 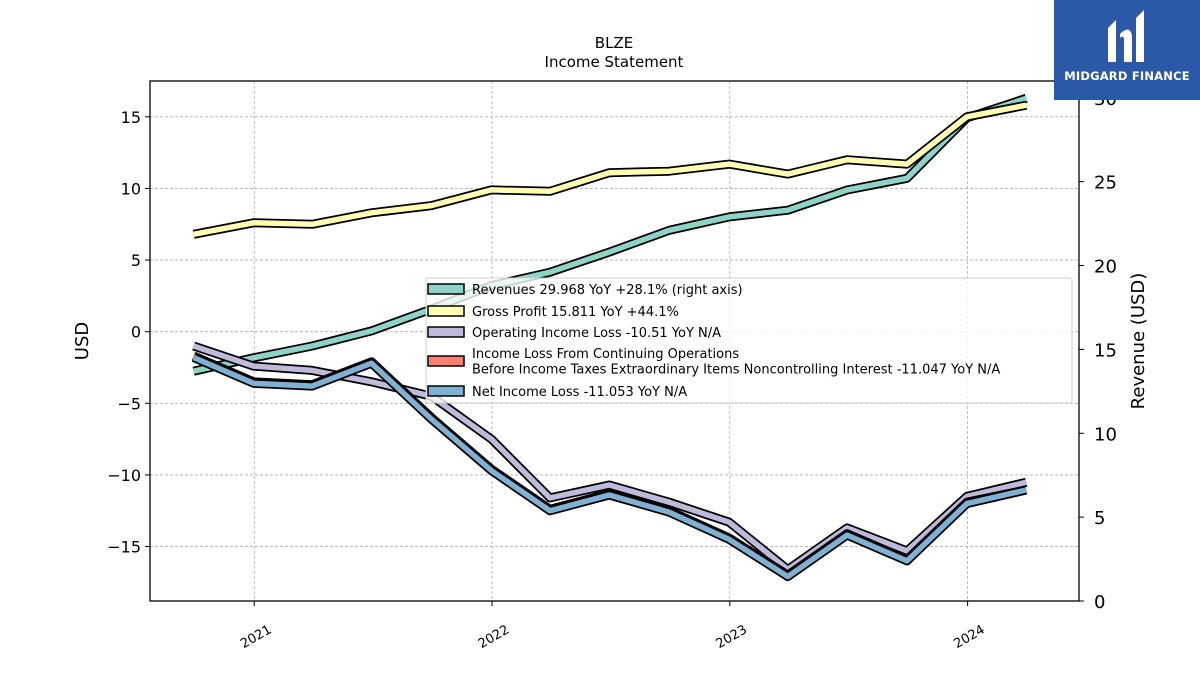 I want to click on y-tick-label-left: 0, so click(x=136, y=332).